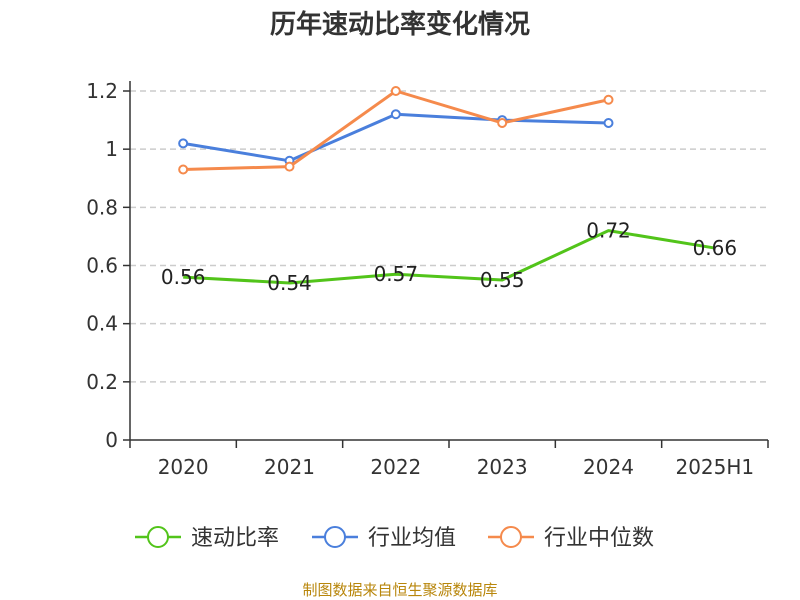 The width and height of the screenshot is (800, 600). What do you see at coordinates (395, 467) in the screenshot?
I see `x-tick-label: 2022` at bounding box center [395, 467].